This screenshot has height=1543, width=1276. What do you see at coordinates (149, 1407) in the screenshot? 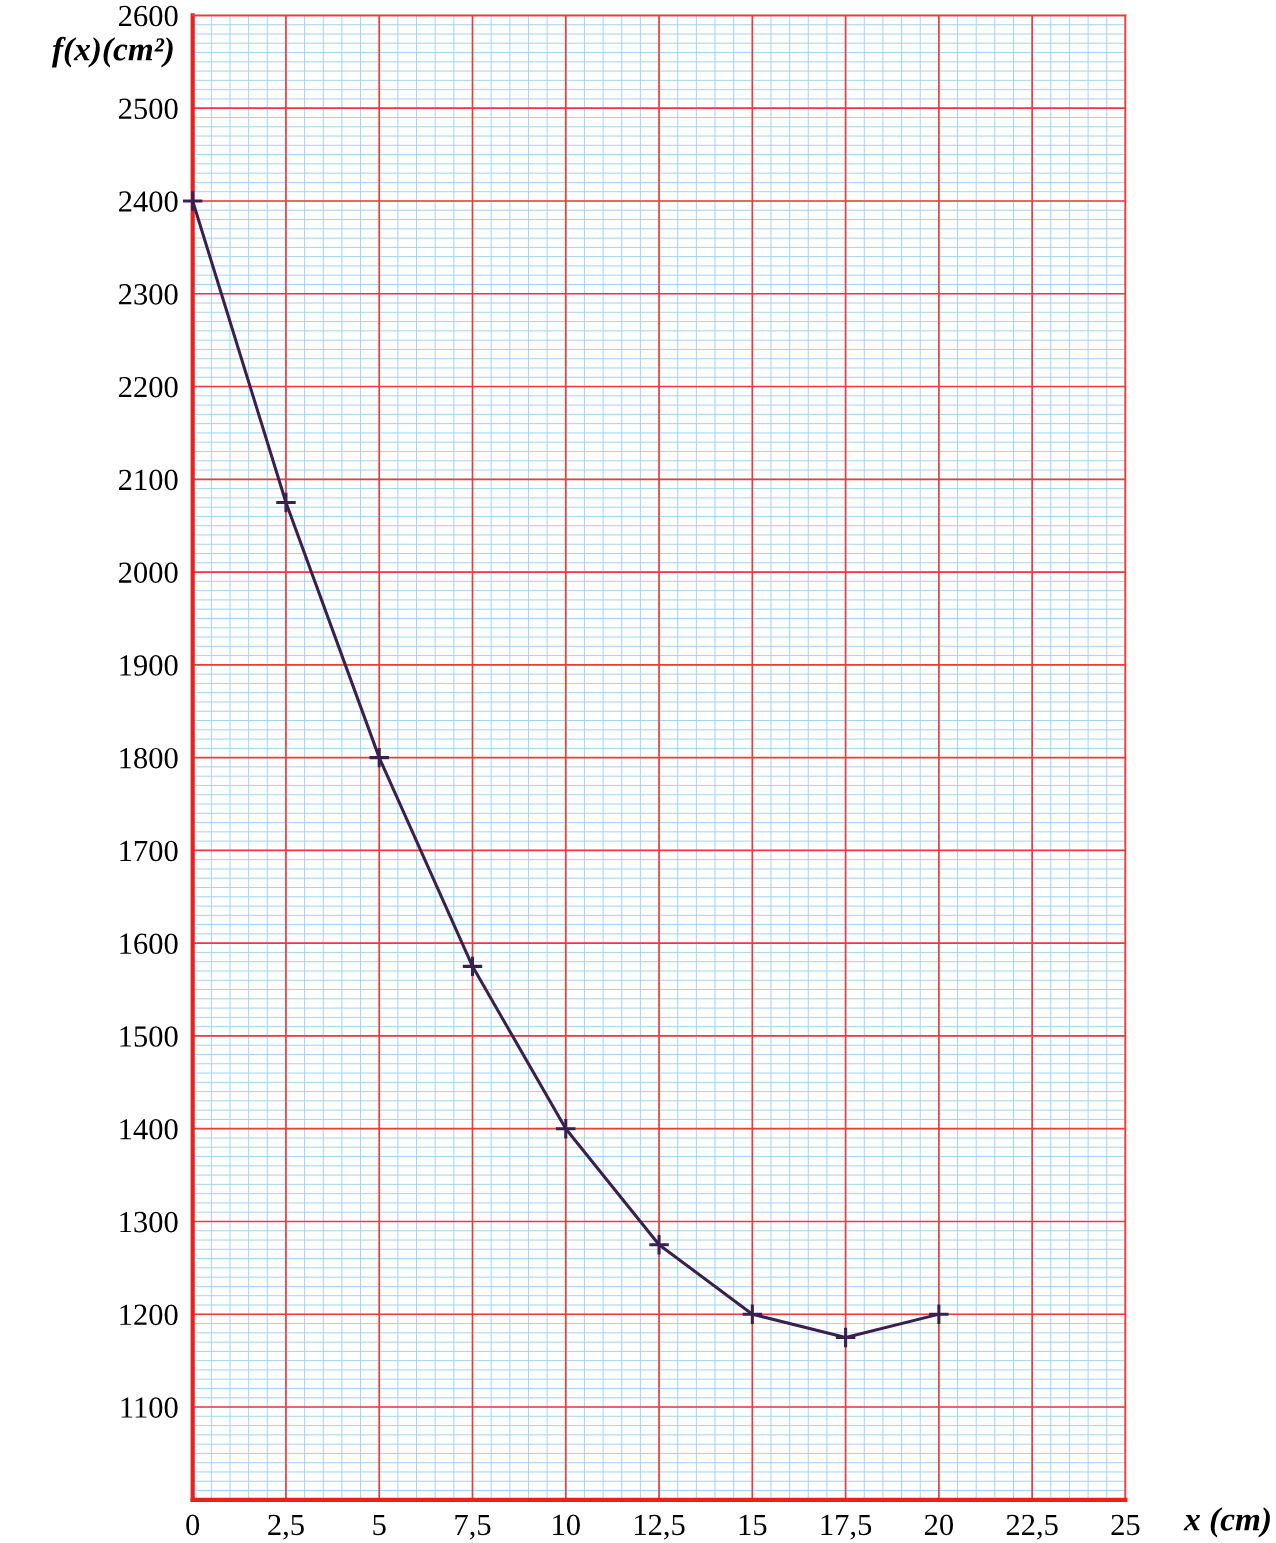
I see `y-tick-label: 1100` at bounding box center [149, 1407].